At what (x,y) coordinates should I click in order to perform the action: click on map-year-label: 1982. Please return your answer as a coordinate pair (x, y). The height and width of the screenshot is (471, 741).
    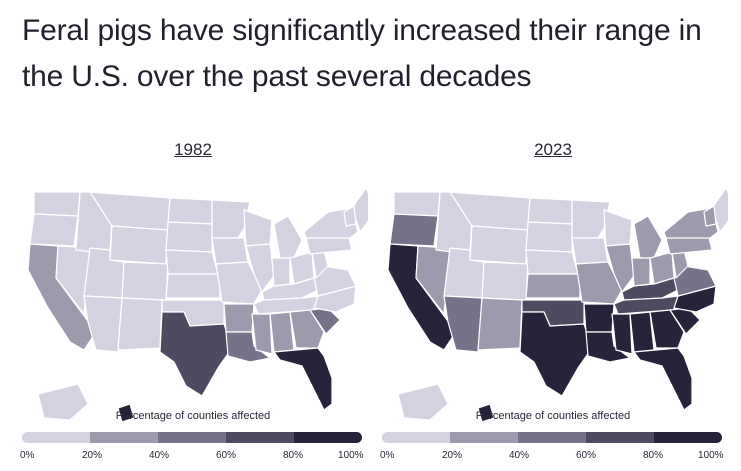
    Looking at the image, I should click on (193, 149).